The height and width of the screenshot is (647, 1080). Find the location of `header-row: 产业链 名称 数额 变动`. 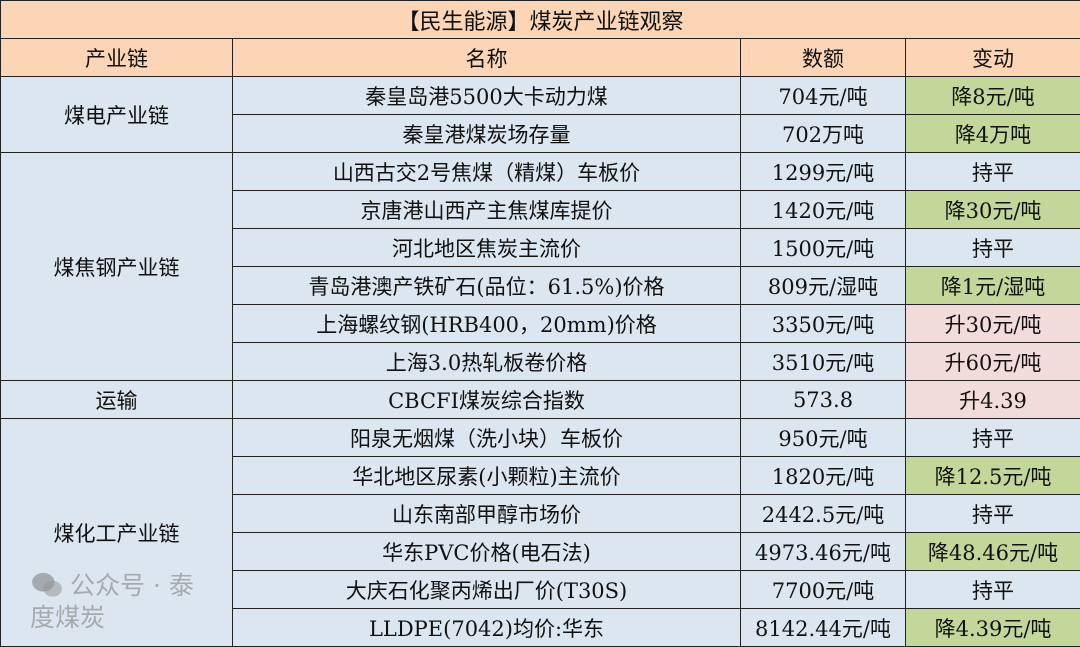

header-row: 产业链 名称 数额 变动 is located at coordinates (540, 58).